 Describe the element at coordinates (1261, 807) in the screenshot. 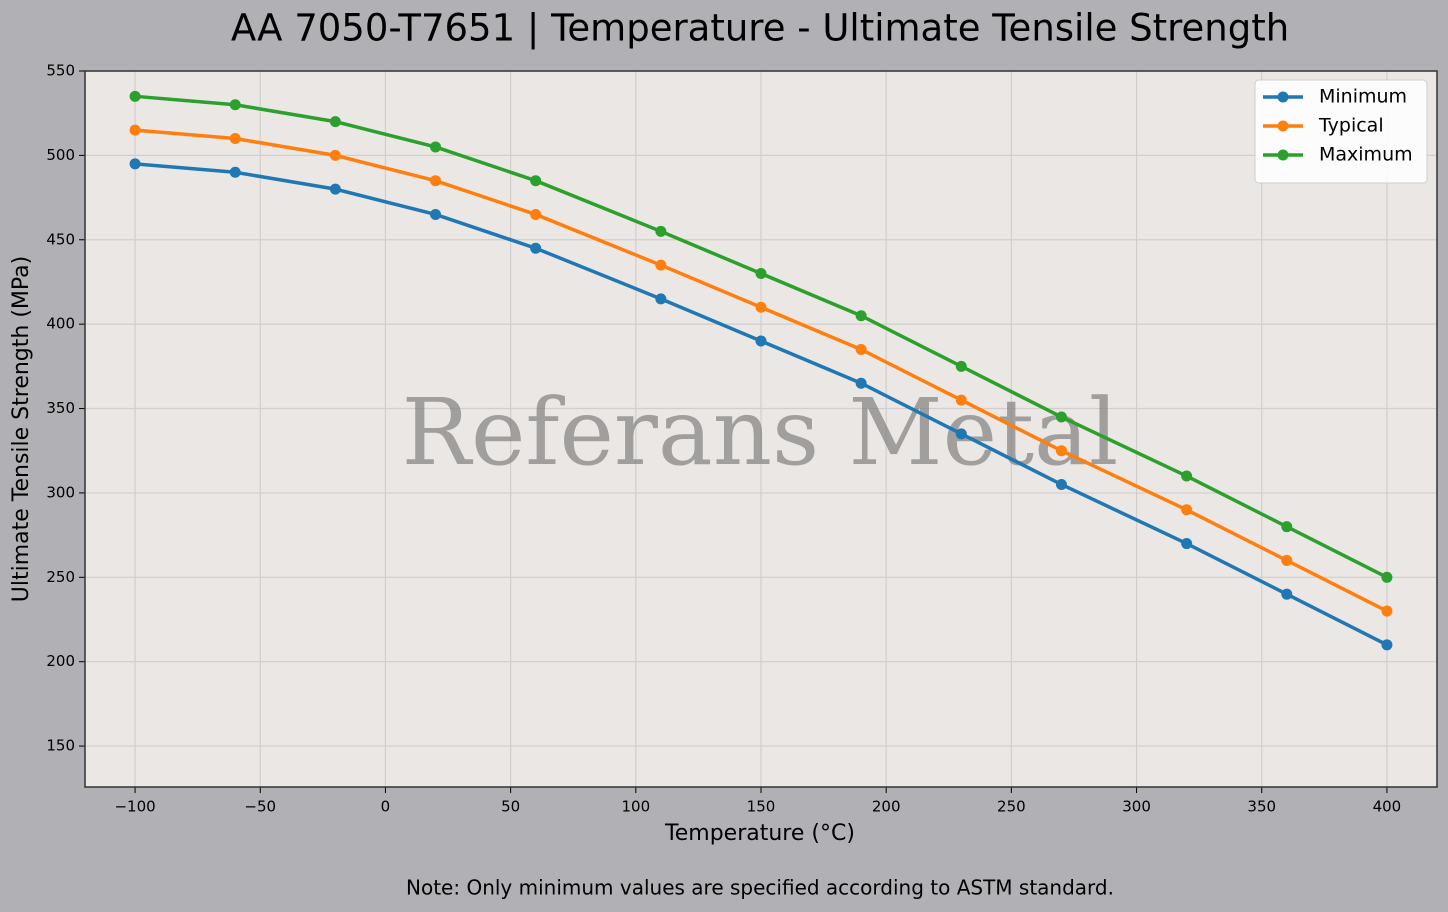

I see `x-tick-label: 350` at that location.